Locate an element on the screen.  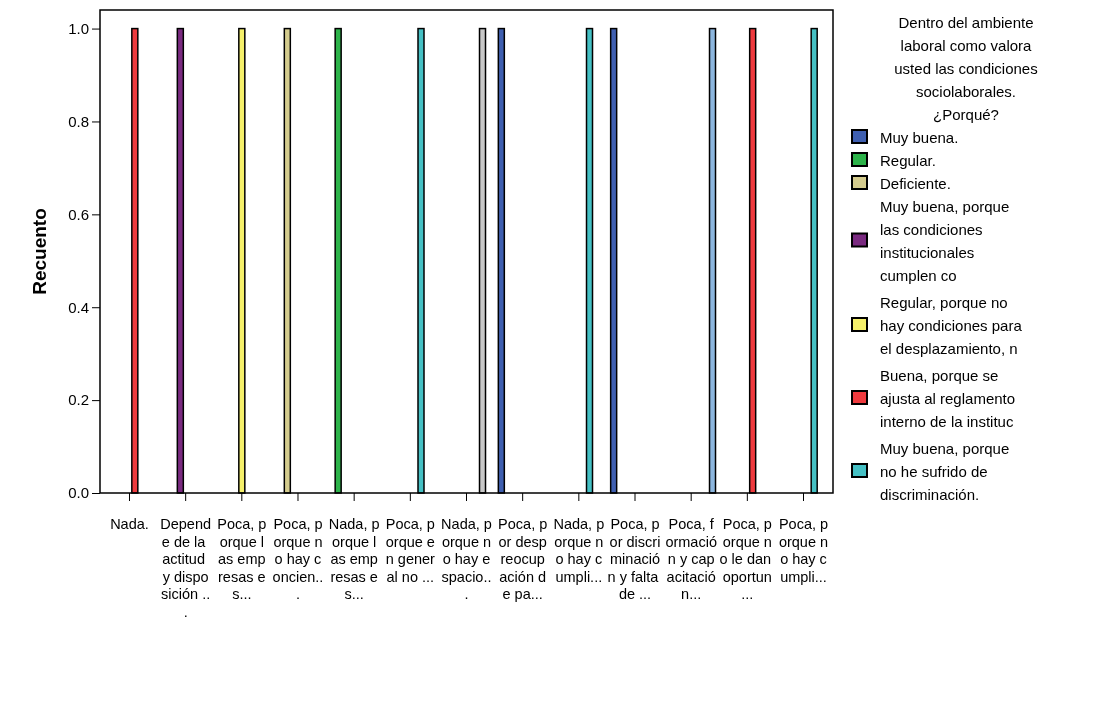
legend-label: Deficiente. is located at coordinates (915, 183).